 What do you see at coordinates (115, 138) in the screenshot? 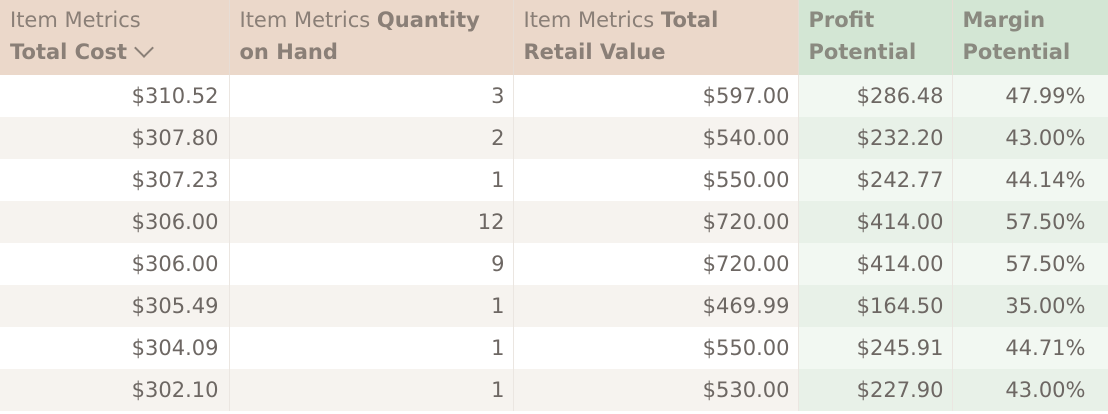
I see `total-cost-cell: $307.80` at bounding box center [115, 138].